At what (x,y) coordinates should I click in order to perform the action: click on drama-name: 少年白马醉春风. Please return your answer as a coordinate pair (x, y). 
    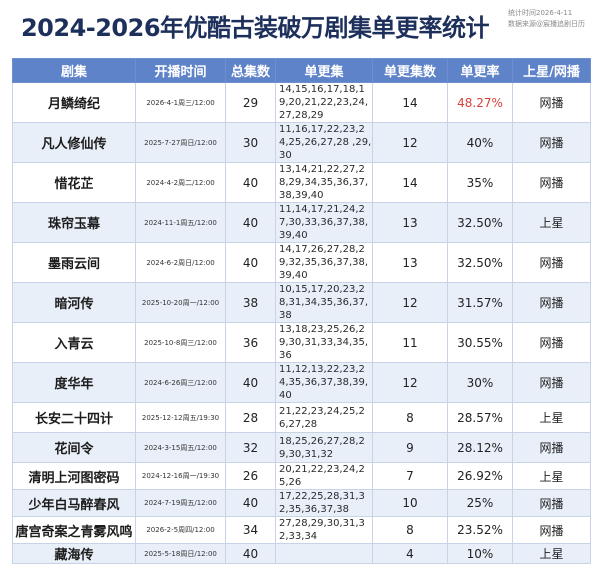
    Looking at the image, I should click on (74, 503).